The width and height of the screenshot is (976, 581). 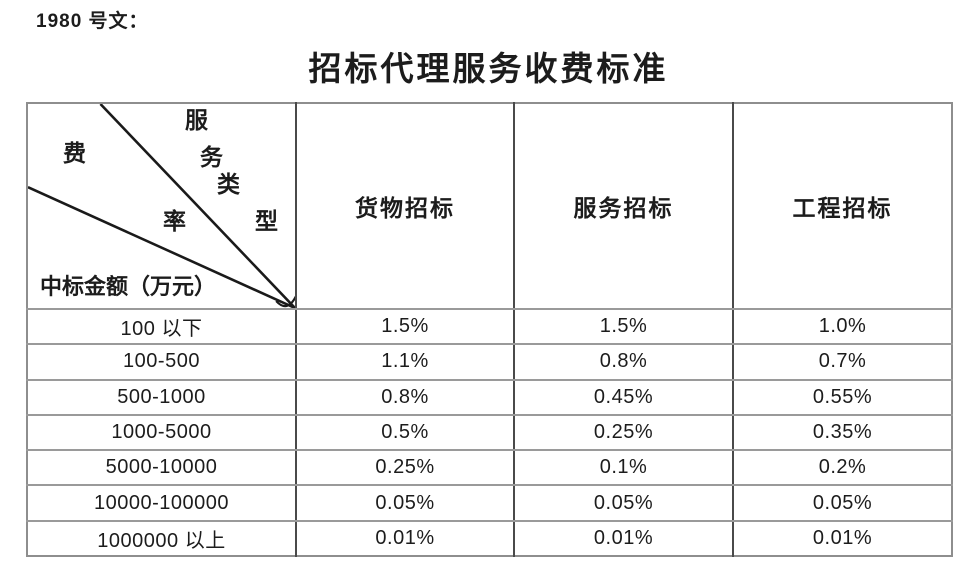 I want to click on table-row: 1000-5000 0.5% 0.25% 0.35%, so click(x=489, y=433).